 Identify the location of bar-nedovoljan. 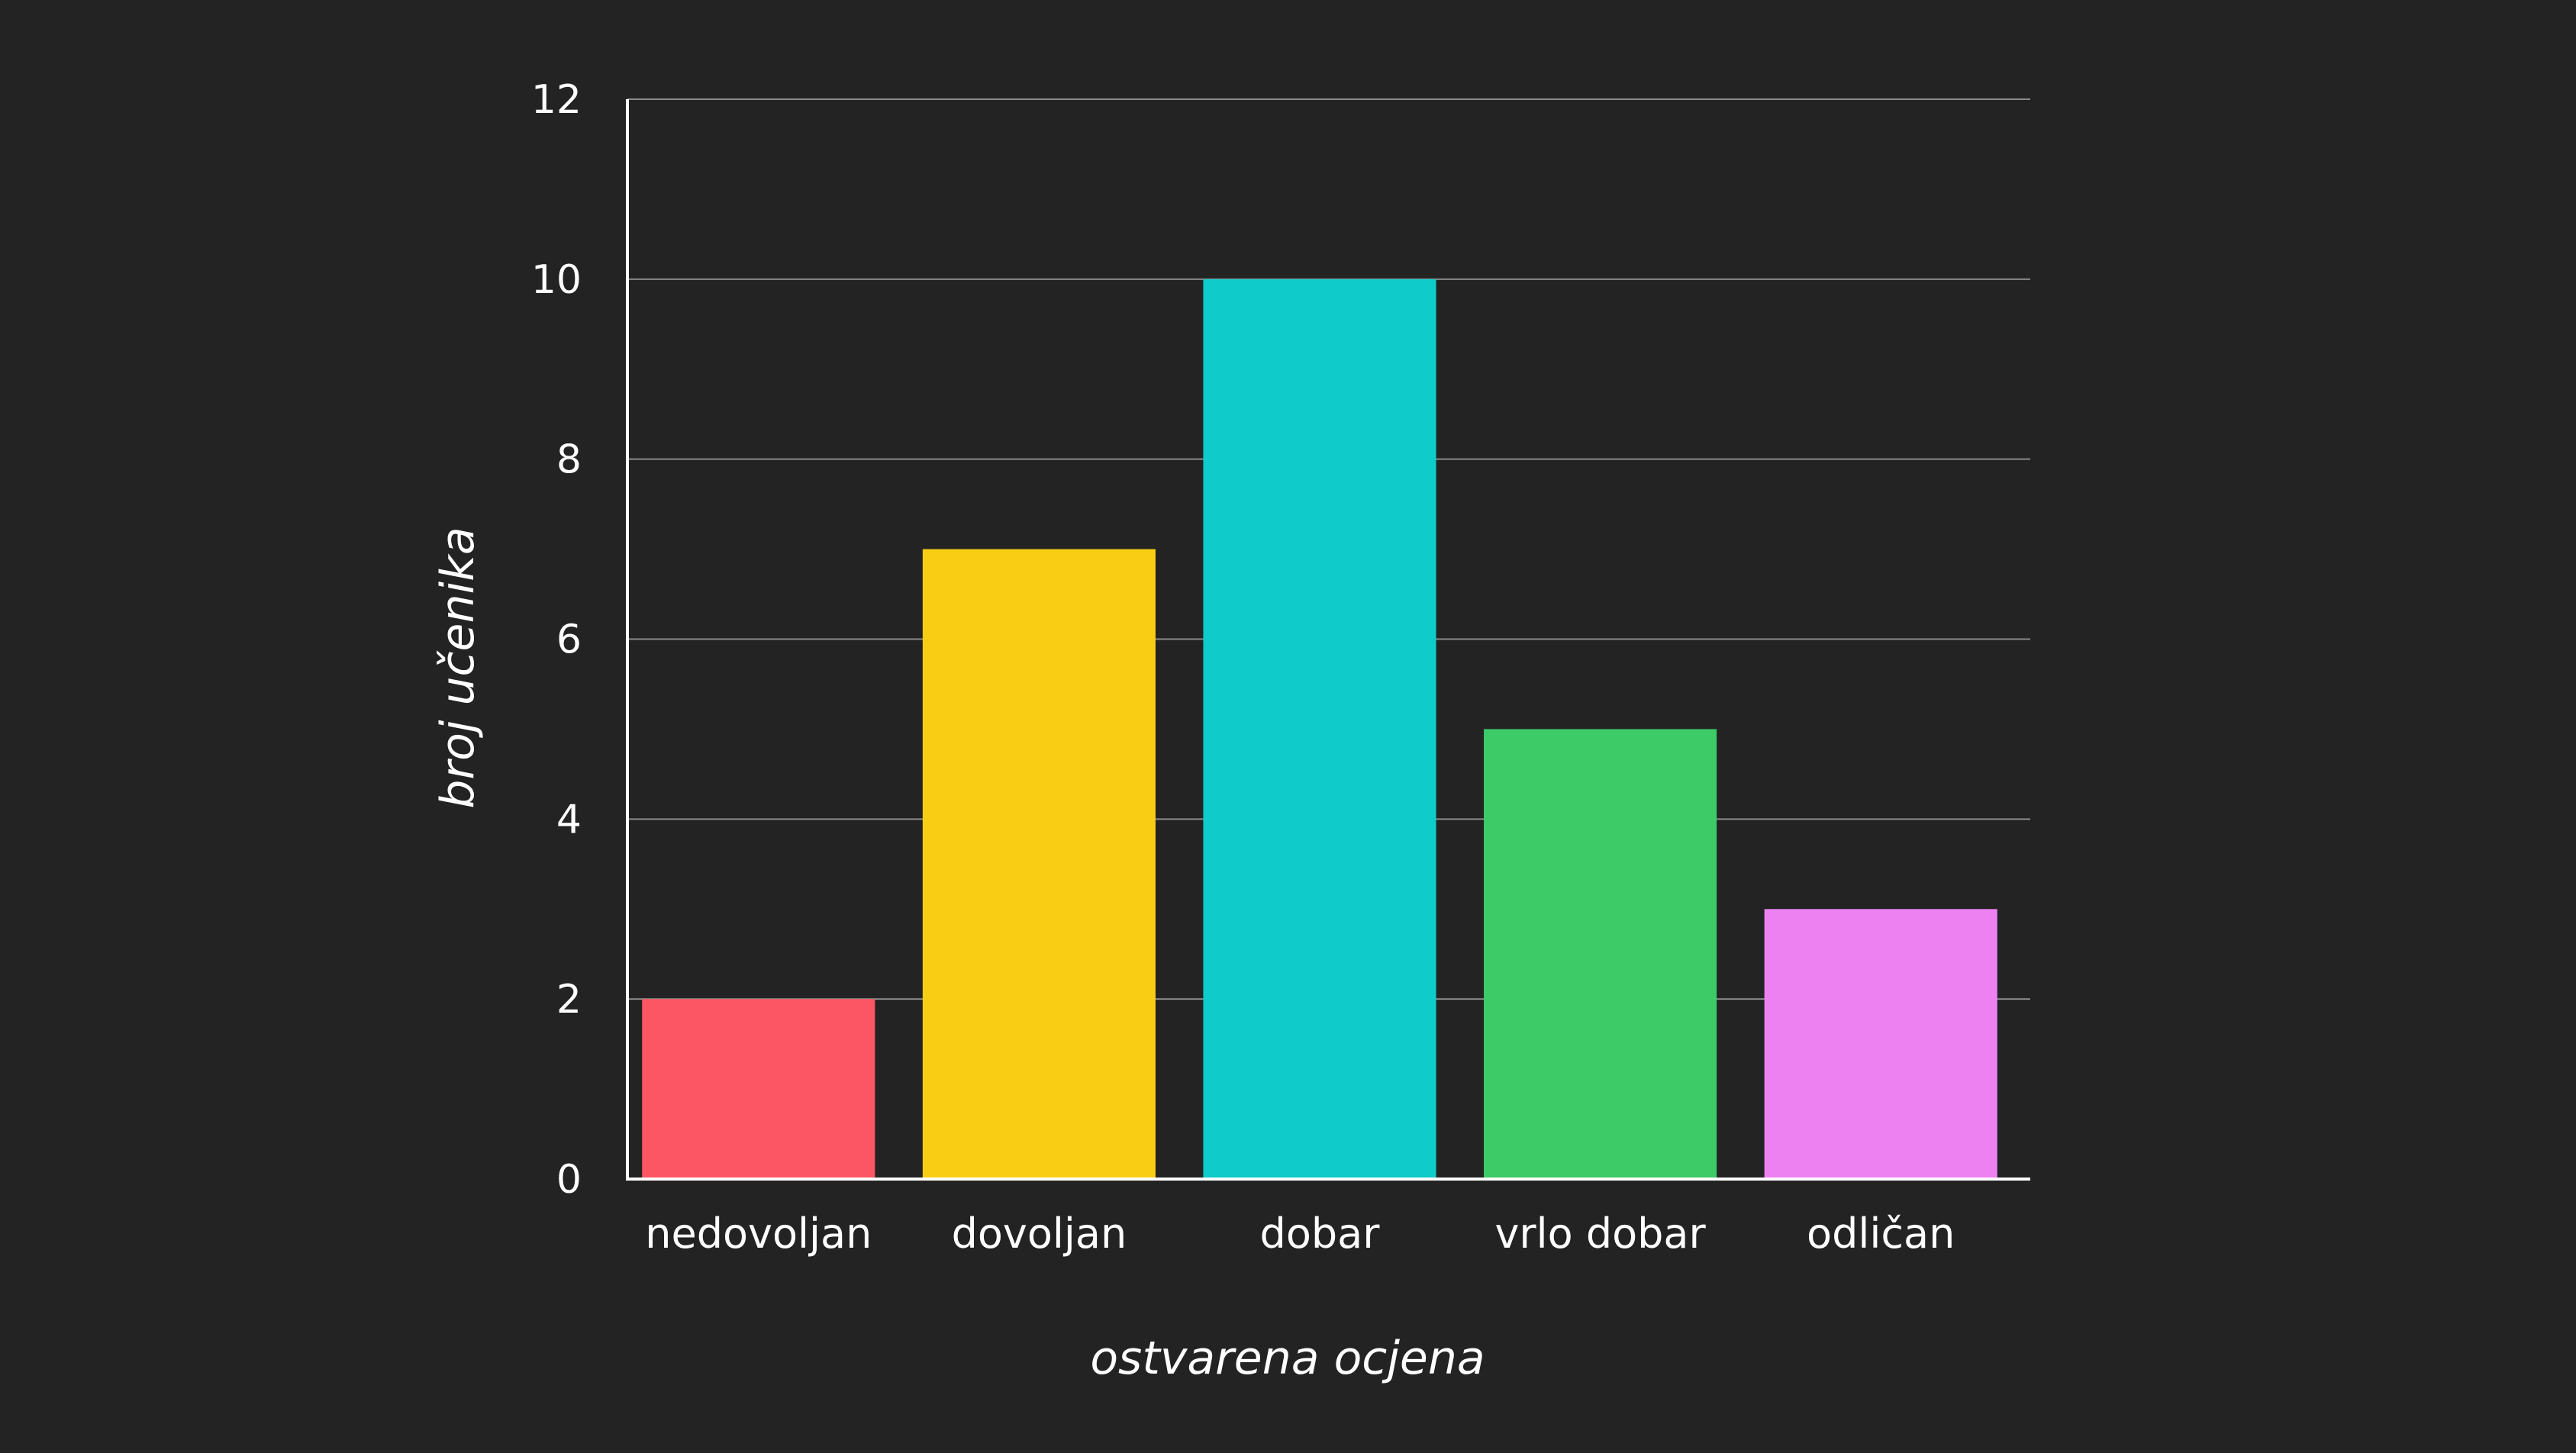
(758, 1089).